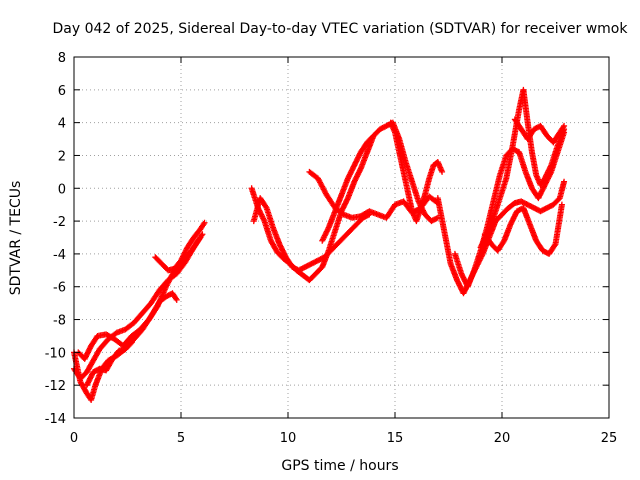 This screenshot has height=480, width=640. Describe the element at coordinates (180, 246) in the screenshot. I see `series-seg-e` at that location.